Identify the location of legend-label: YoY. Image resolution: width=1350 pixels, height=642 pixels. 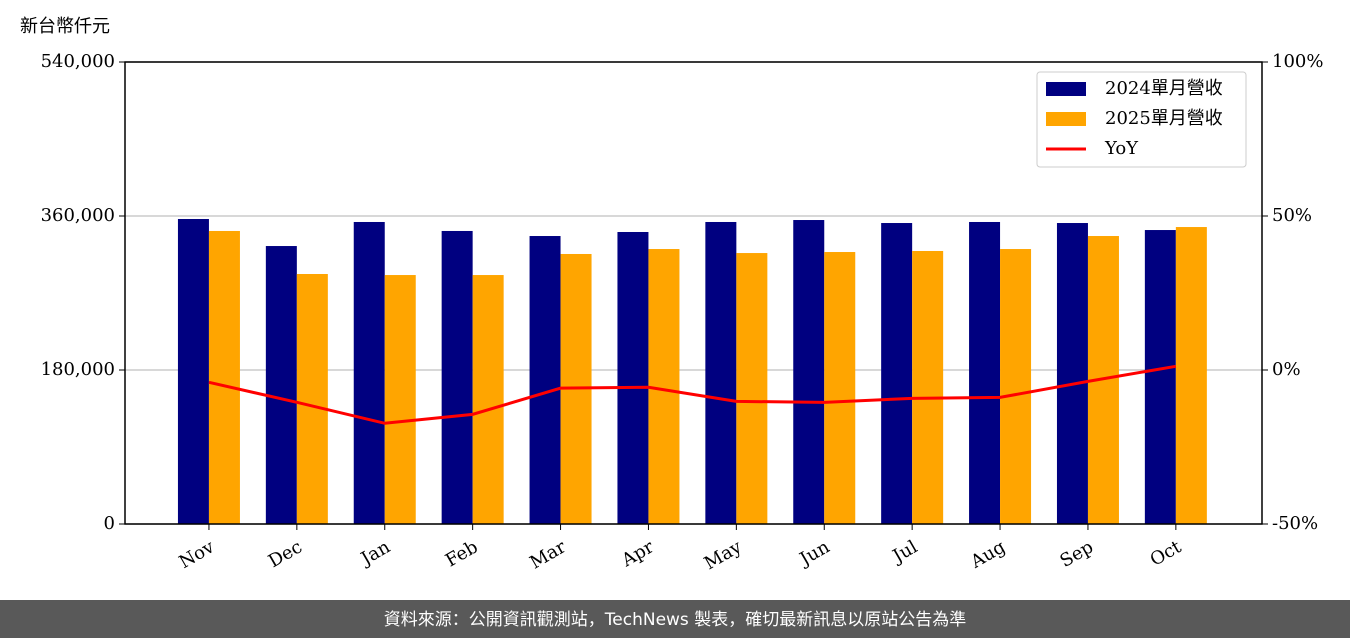
(1121, 148).